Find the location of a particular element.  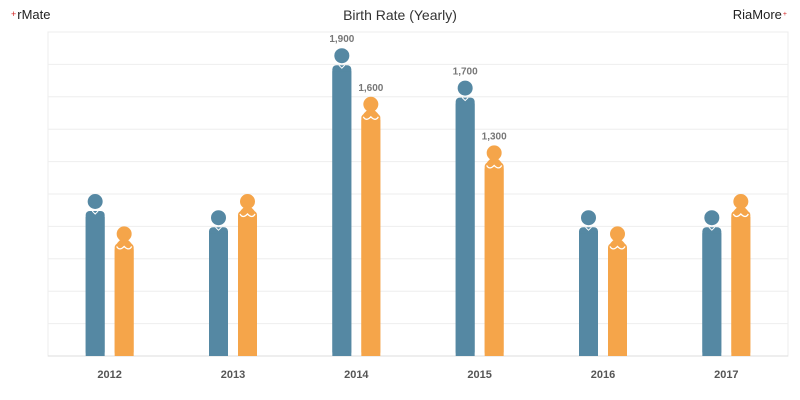

x-tick-label: 2016 is located at coordinates (603, 375).